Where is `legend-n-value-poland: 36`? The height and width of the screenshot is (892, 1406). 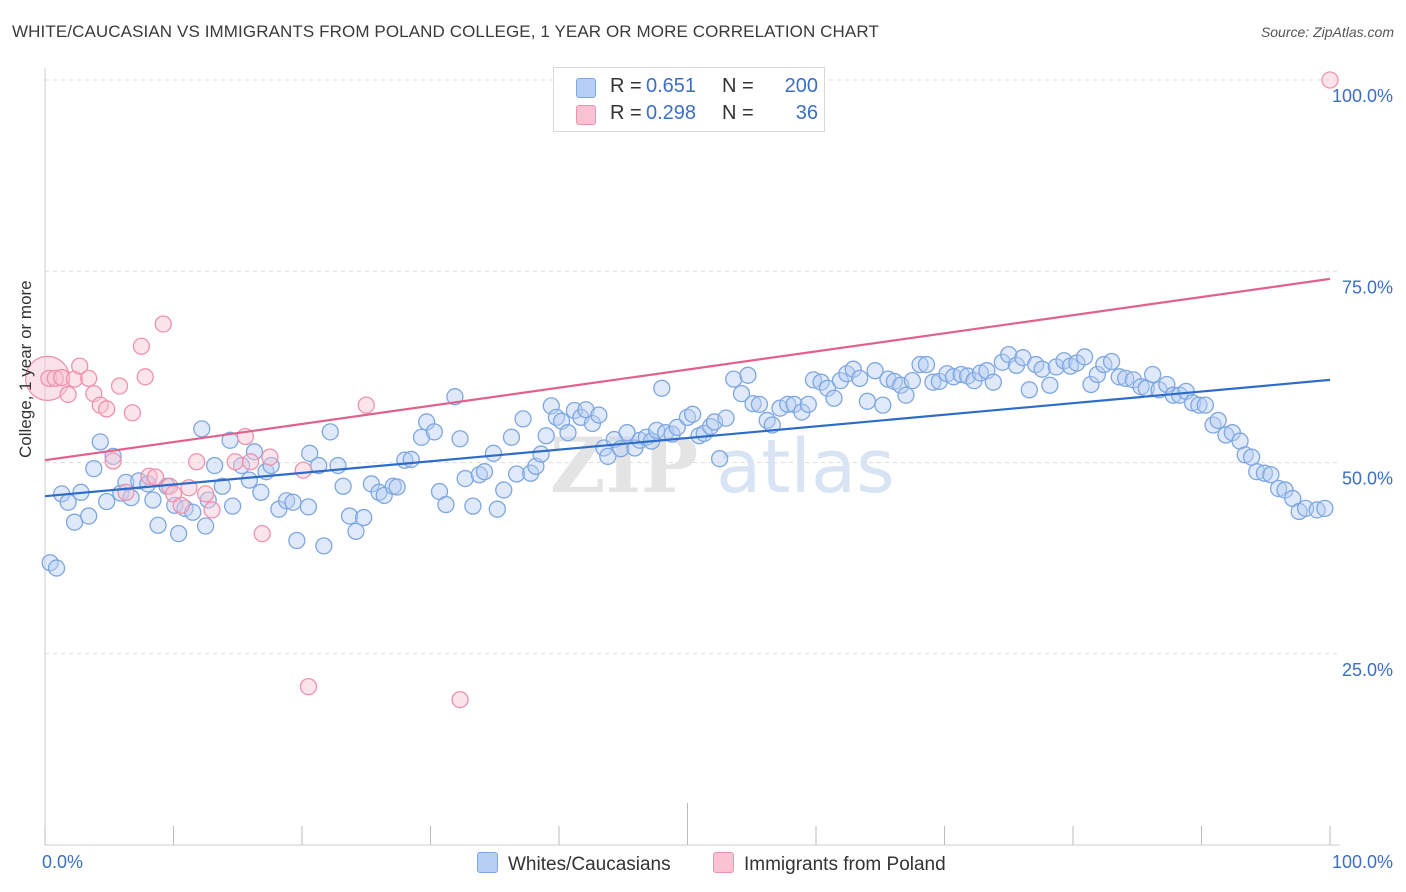
legend-n-value-poland: 36 is located at coordinates (806, 113).